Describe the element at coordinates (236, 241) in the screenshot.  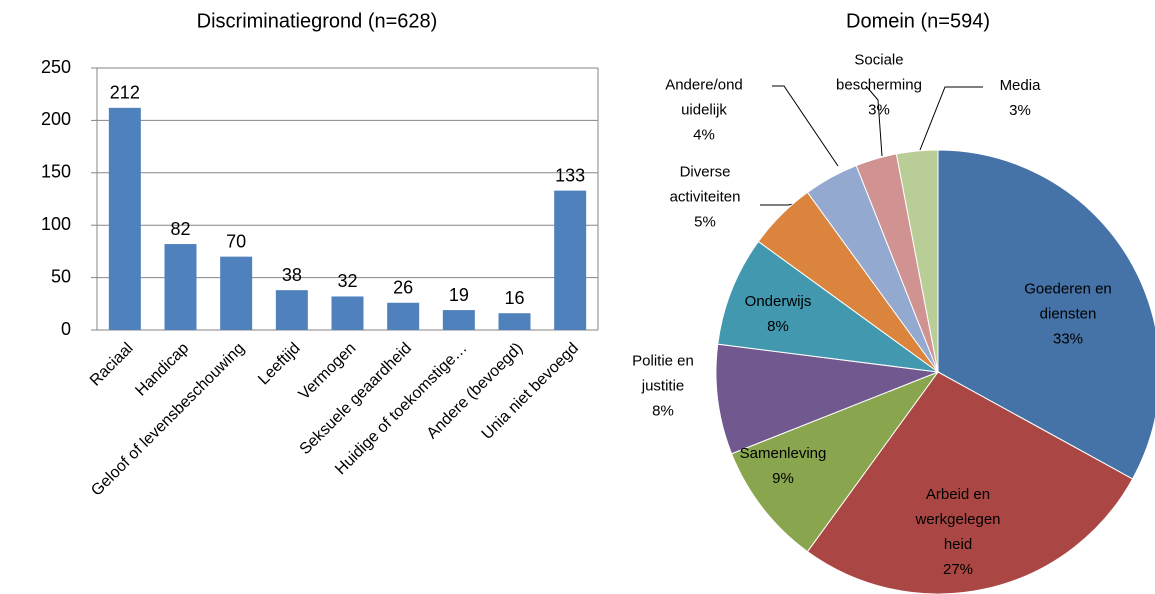
I see `data-label: 70` at that location.